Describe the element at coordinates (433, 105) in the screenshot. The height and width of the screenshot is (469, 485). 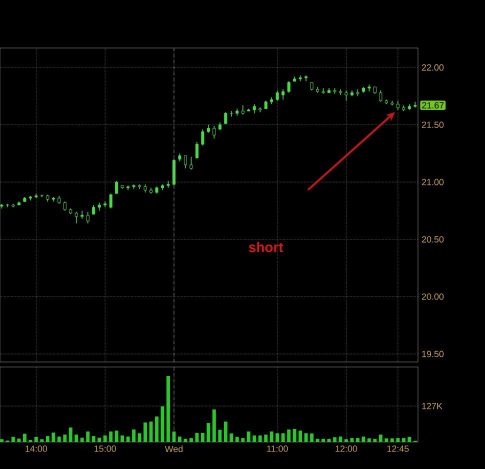
I see `annotation: 21.67` at that location.